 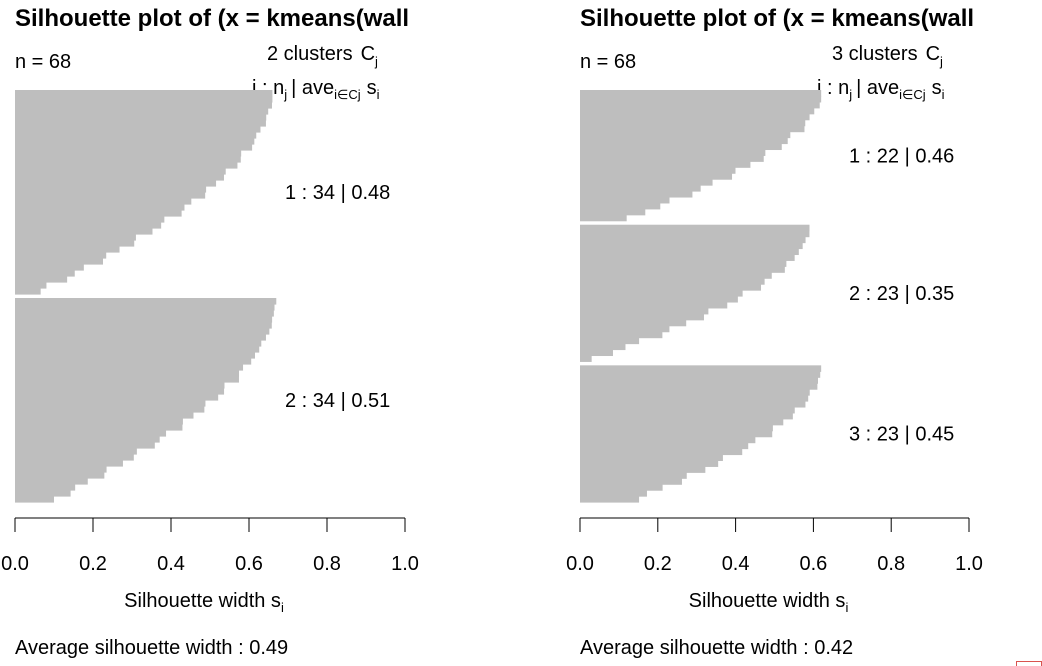 I want to click on header-ave-sub: i∈Cj, so click(x=912, y=94).